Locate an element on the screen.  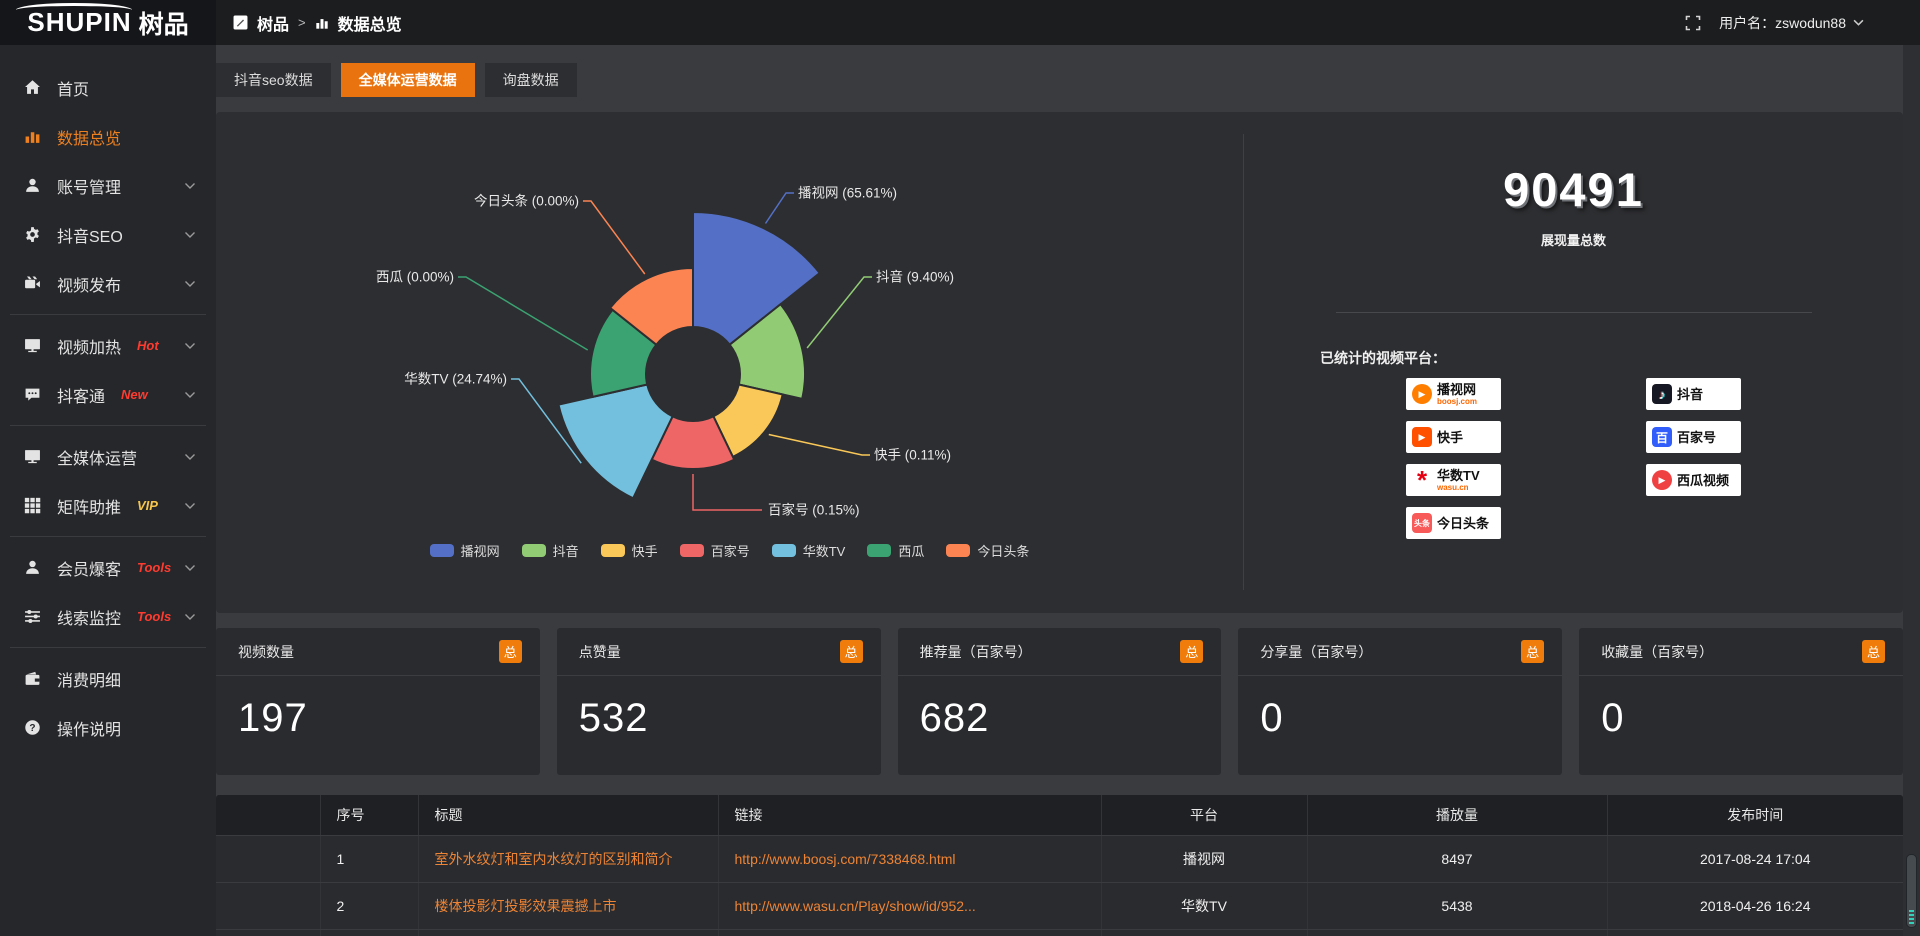
pie-slice-播视网 is located at coordinates (757, 278).